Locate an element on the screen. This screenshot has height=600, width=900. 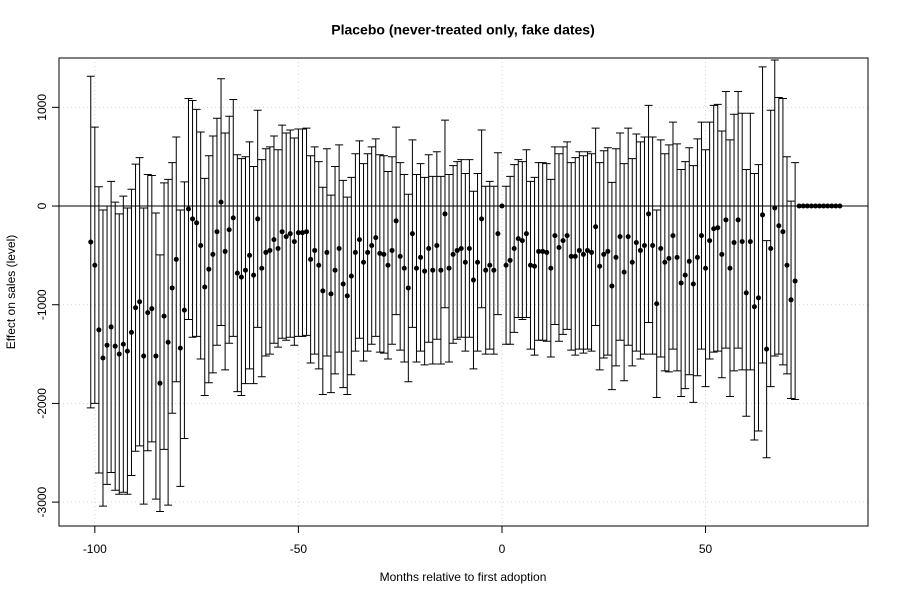
x-axis-label: Months relative to first adoption is located at coordinates (463, 577).